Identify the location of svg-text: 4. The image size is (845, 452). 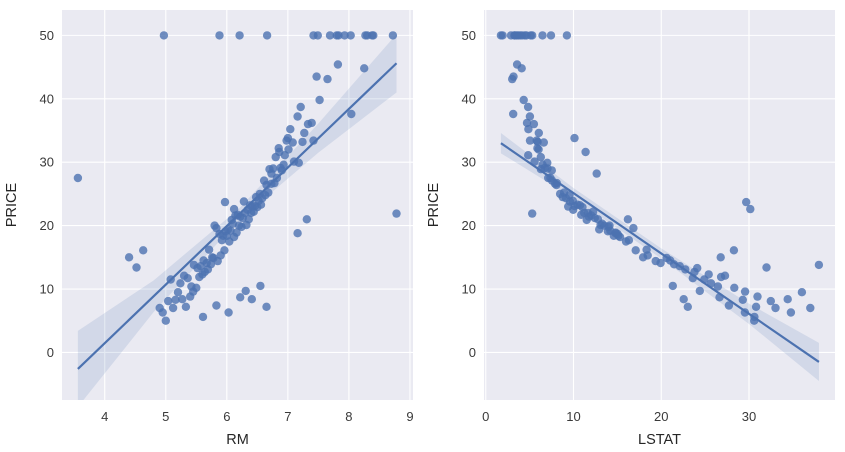
(104, 416).